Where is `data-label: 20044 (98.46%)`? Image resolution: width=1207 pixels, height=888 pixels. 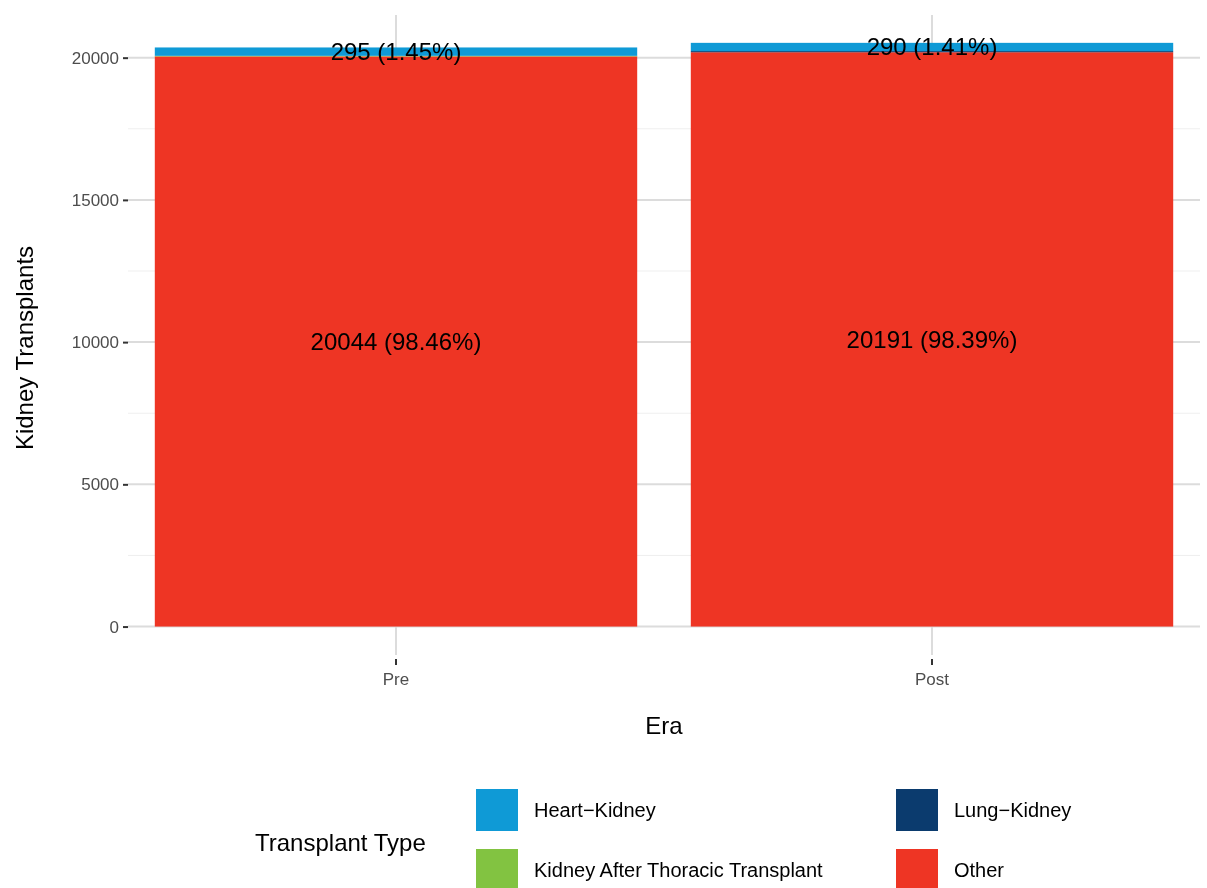 data-label: 20044 (98.46%) is located at coordinates (396, 341).